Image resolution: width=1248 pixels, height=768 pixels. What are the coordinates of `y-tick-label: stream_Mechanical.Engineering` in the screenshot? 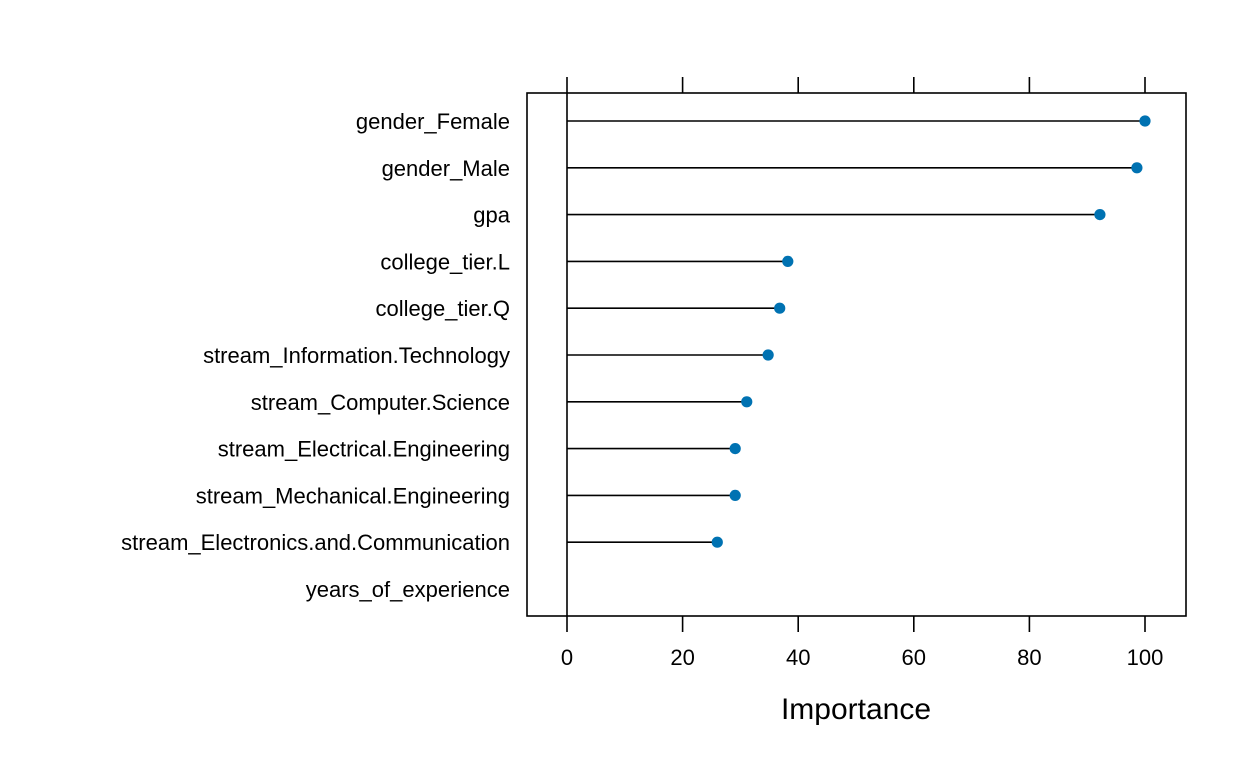 It's located at (353, 495).